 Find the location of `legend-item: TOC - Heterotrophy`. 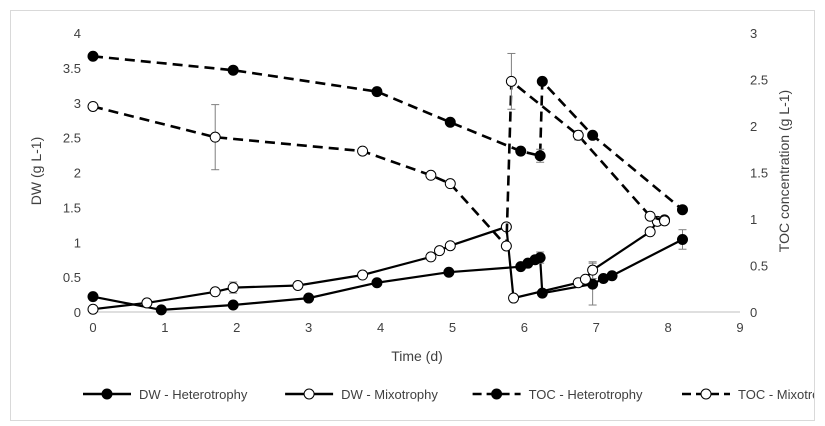

legend-item: TOC - Heterotrophy is located at coordinates (557, 394).